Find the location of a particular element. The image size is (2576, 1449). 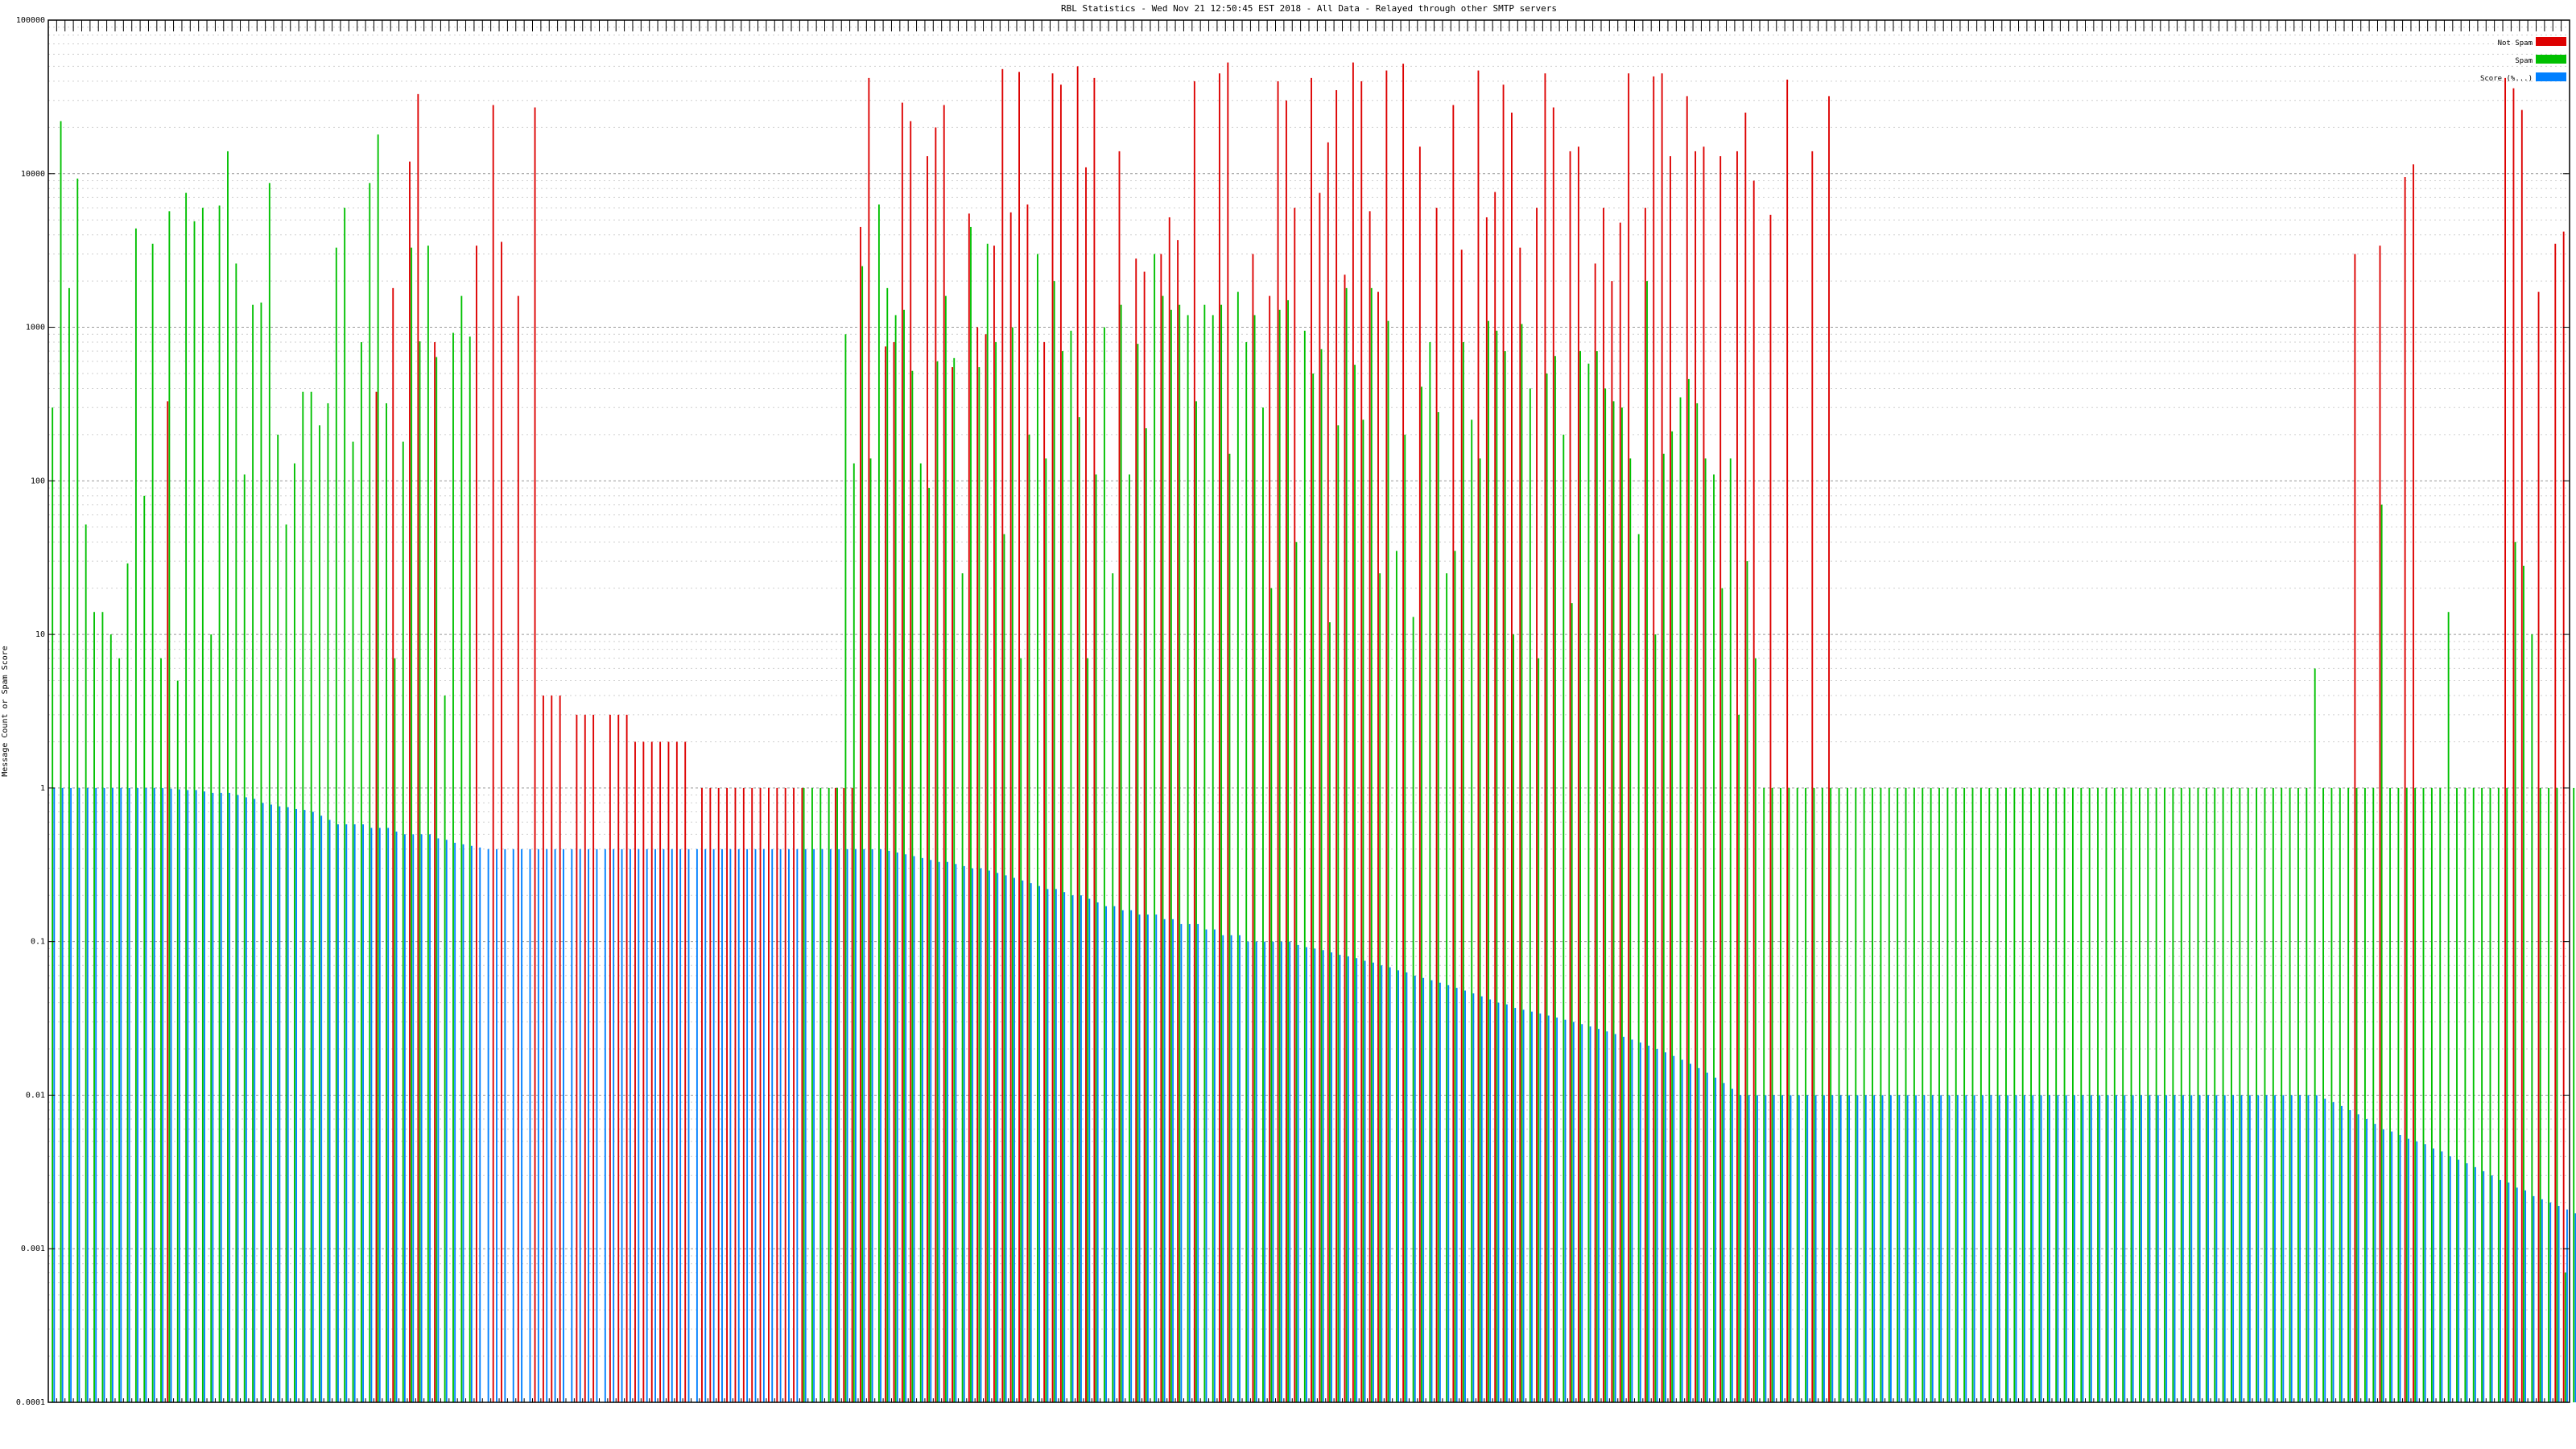

legend: Not Spam Spam Score (%...) is located at coordinates (2523, 60).